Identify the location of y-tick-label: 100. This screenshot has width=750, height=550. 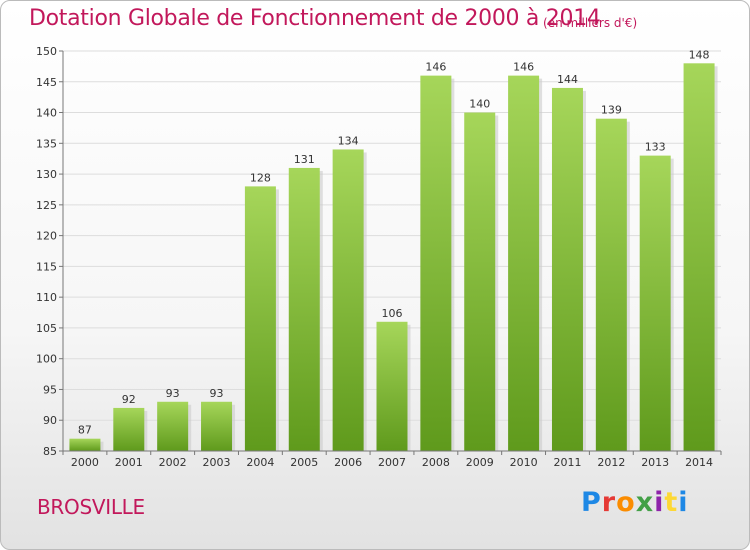
(46, 359).